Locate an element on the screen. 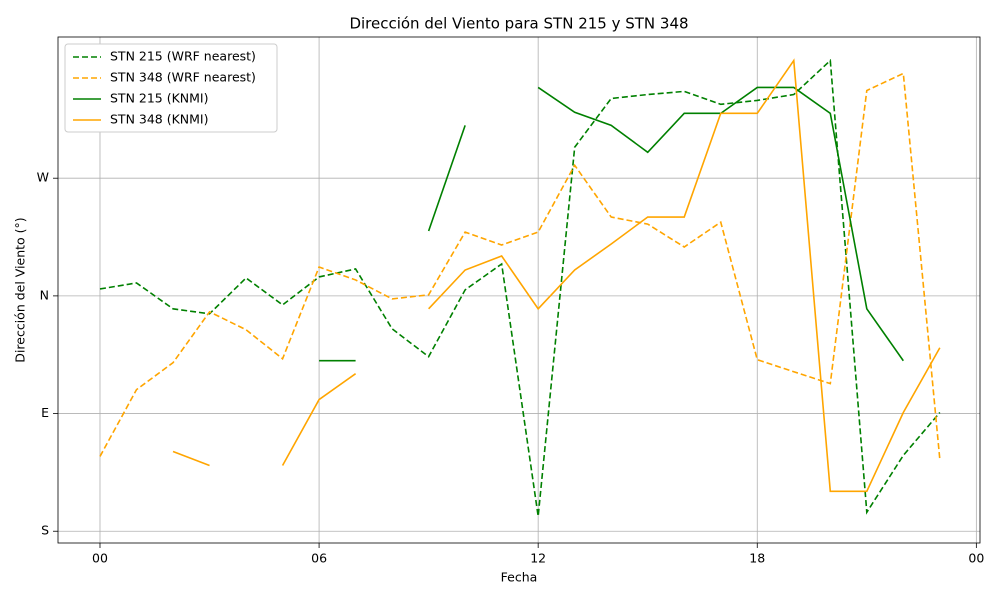  y-tick-label: N is located at coordinates (44, 294).